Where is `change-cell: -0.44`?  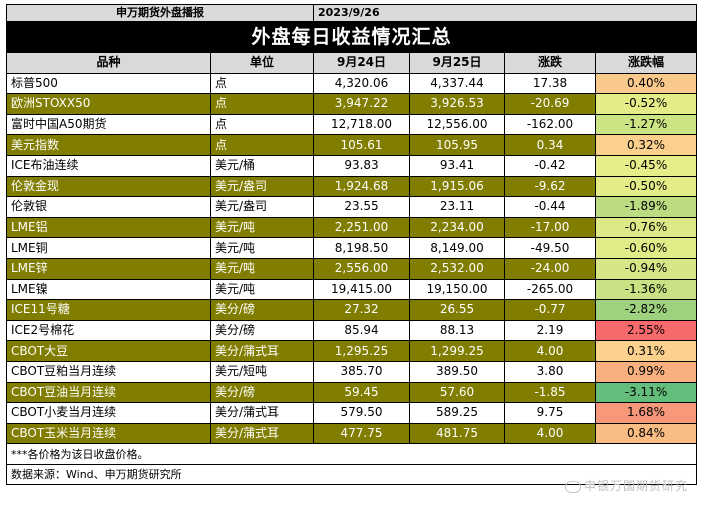 change-cell: -0.44 is located at coordinates (550, 207).